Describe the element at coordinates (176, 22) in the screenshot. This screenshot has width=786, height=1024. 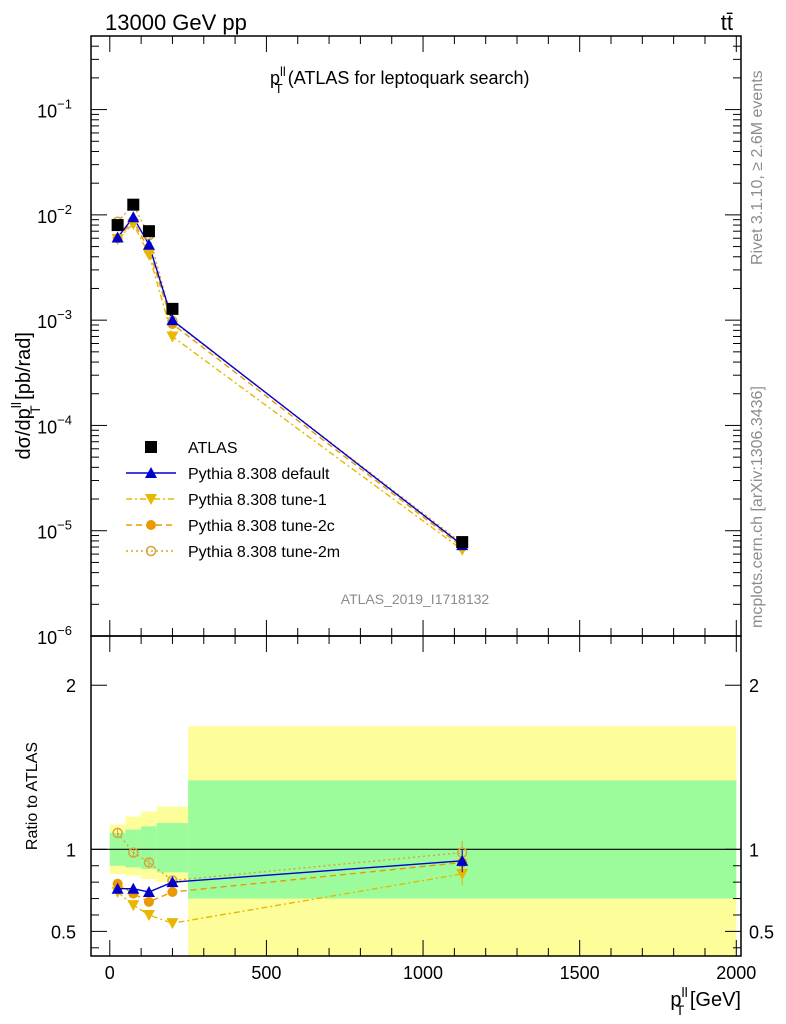
I see `header-left: 13000 GeV pp` at that location.